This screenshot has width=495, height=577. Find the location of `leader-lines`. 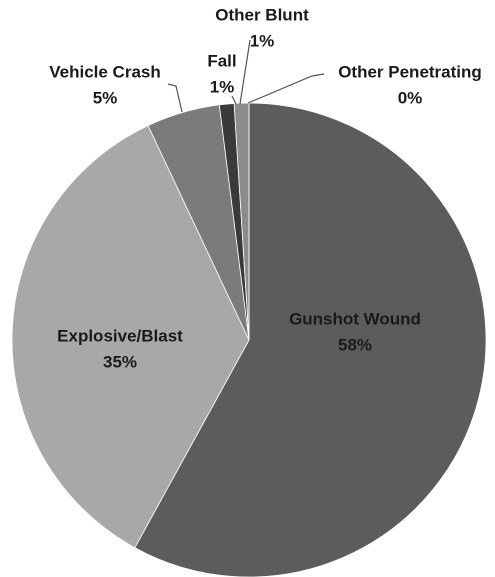

leader-lines is located at coordinates (246, 76).